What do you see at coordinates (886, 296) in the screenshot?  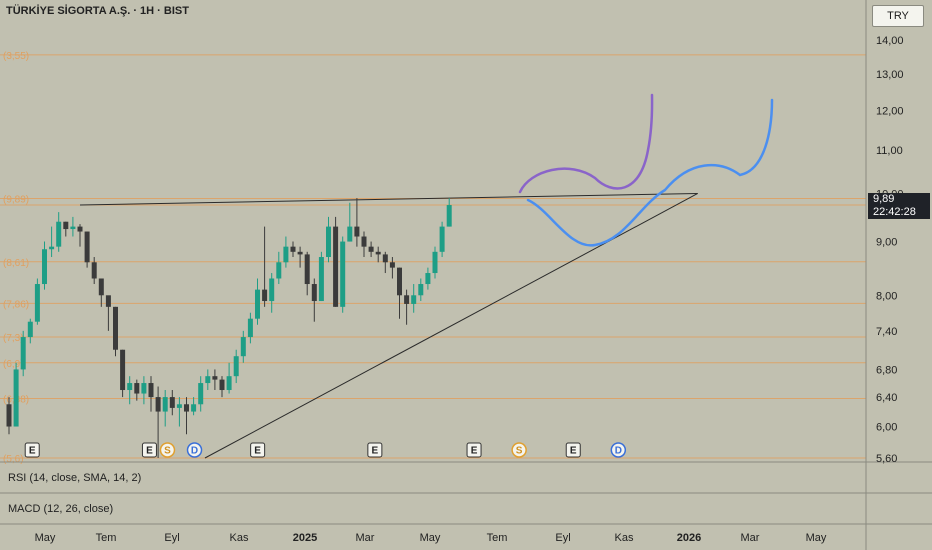 I see `price-tick: 8,00` at bounding box center [886, 296].